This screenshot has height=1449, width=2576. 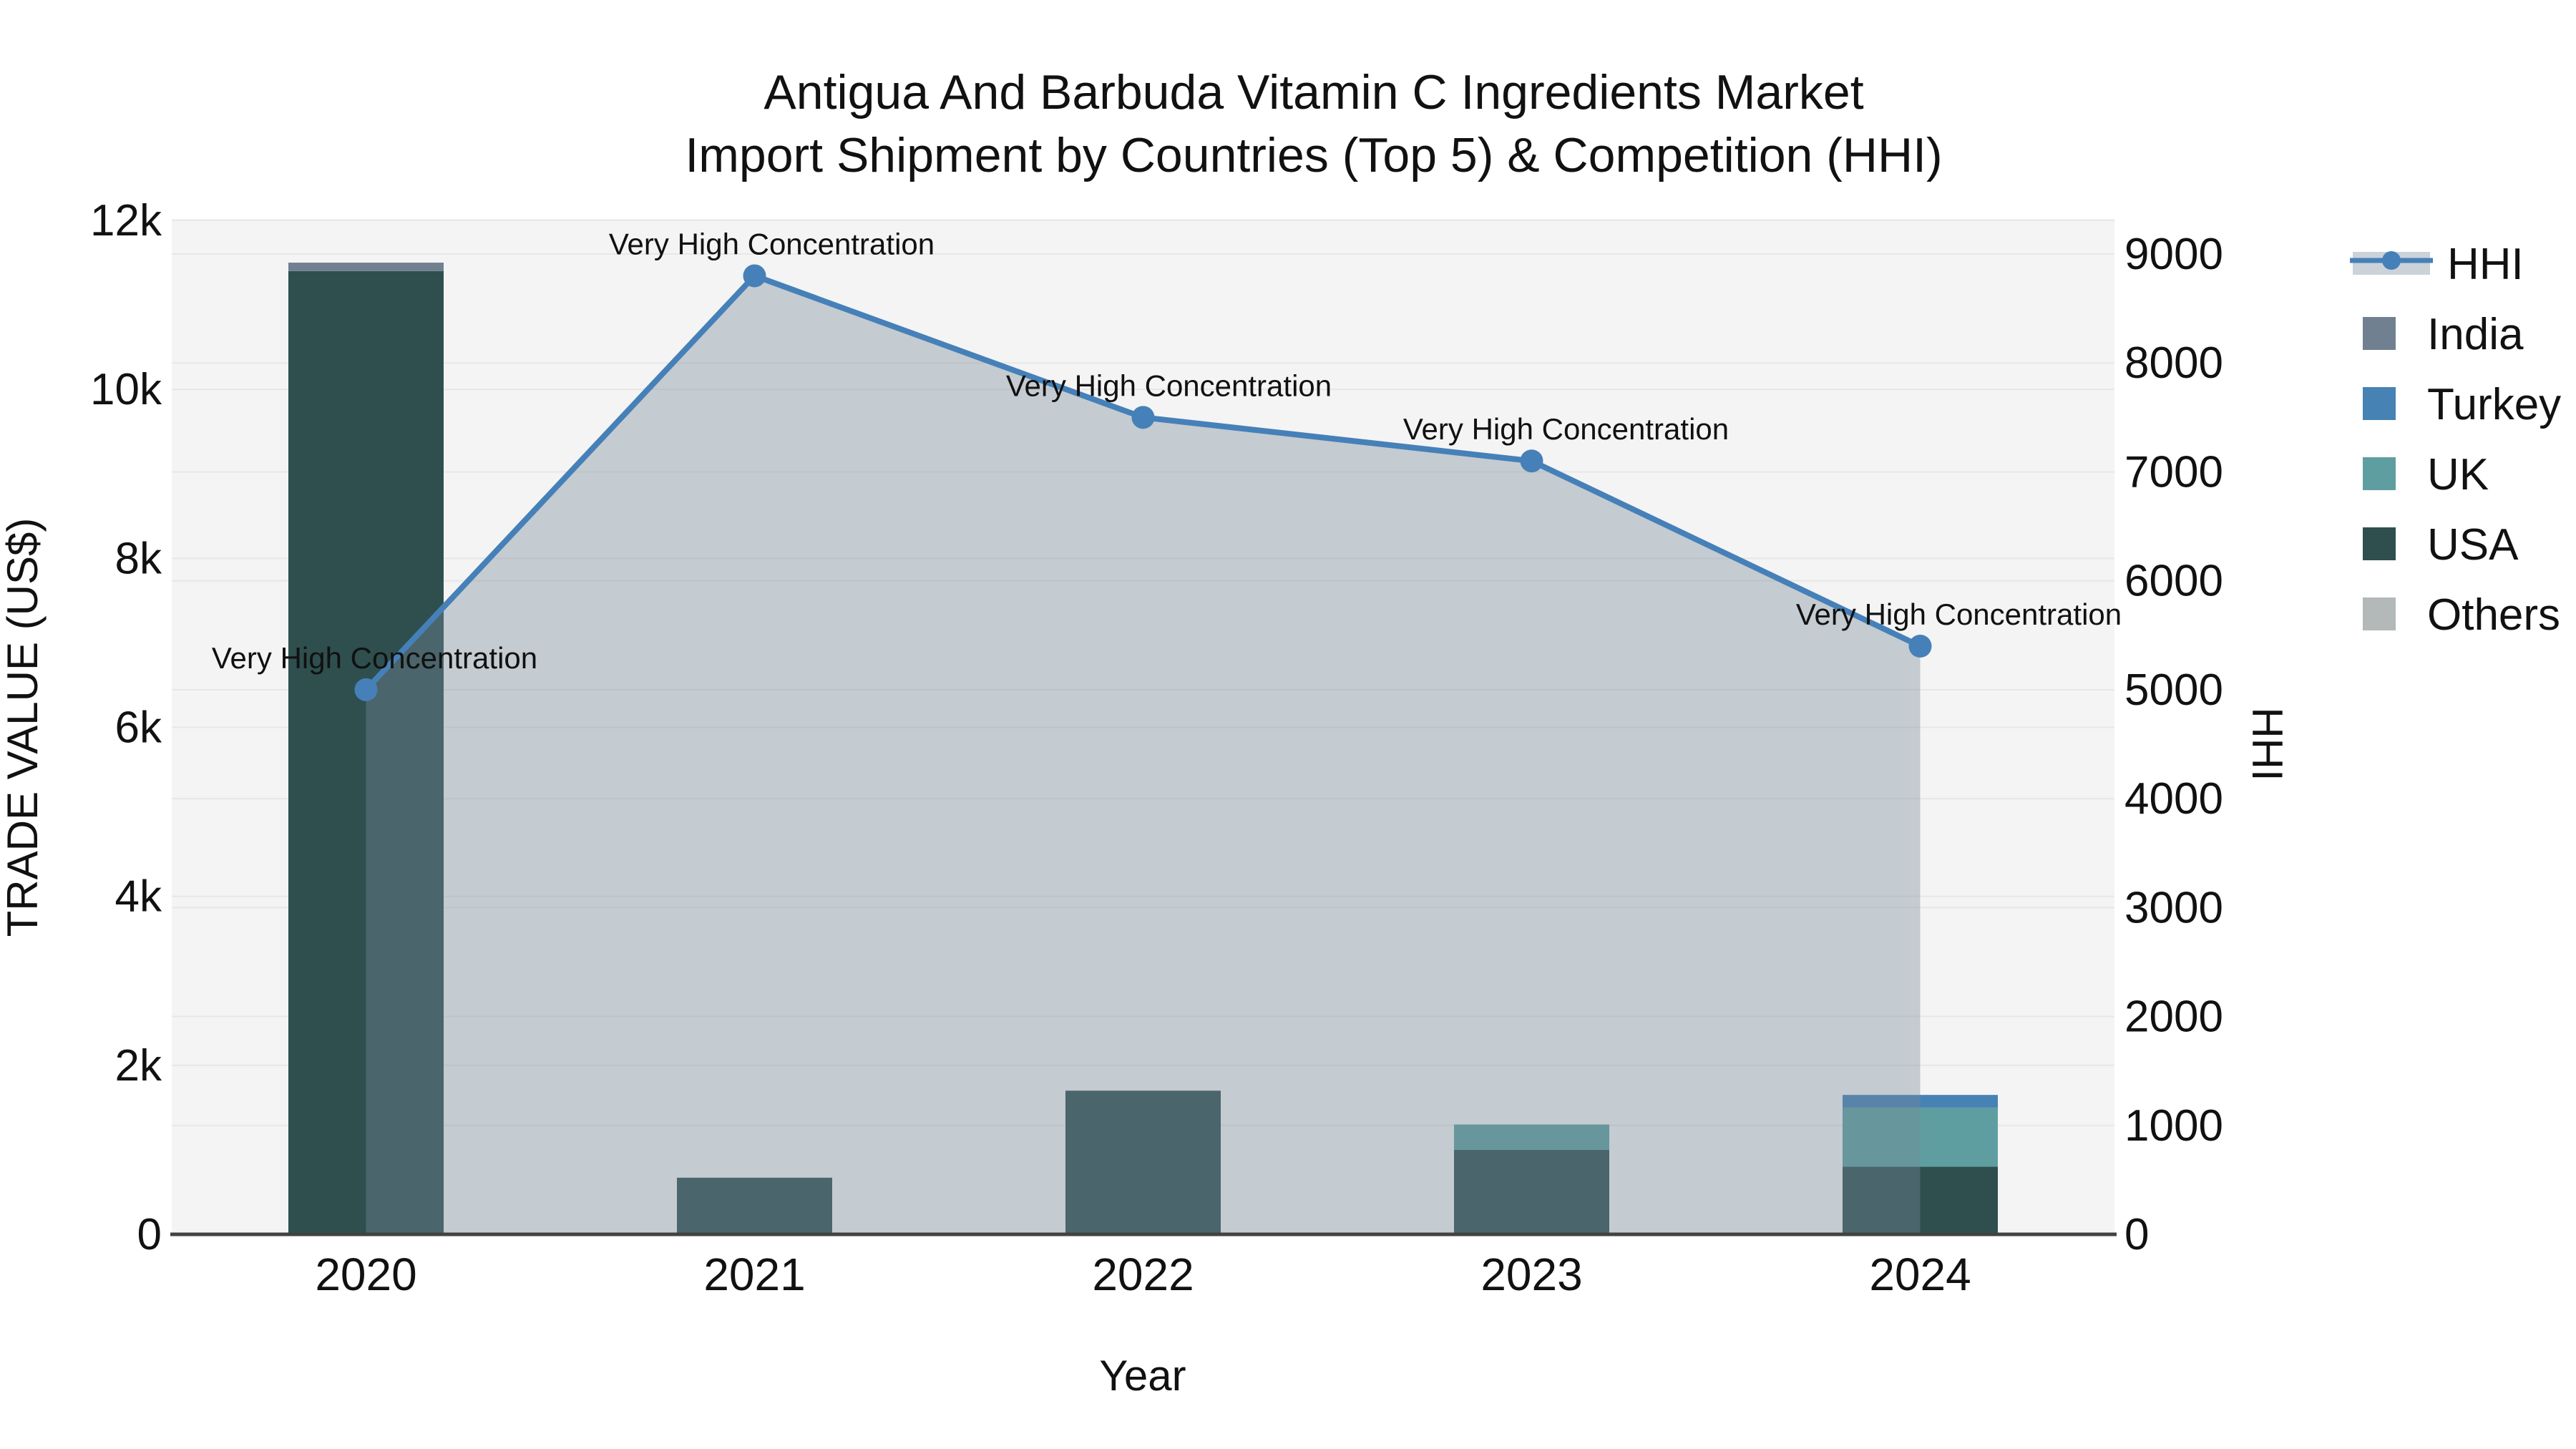 I want to click on legend-label-india: India, so click(x=2475, y=334).